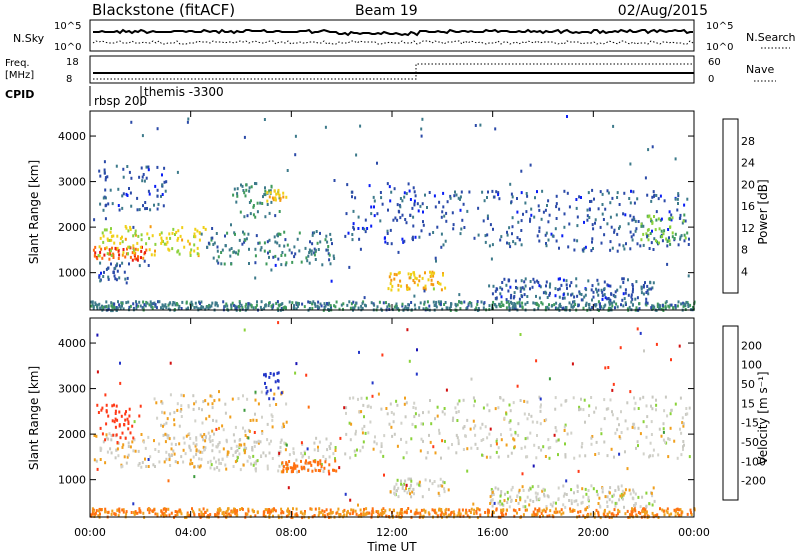 The image size is (800, 554). Describe the element at coordinates (711, 79) in the screenshot. I see `nave-tick-bottom: 0` at that location.